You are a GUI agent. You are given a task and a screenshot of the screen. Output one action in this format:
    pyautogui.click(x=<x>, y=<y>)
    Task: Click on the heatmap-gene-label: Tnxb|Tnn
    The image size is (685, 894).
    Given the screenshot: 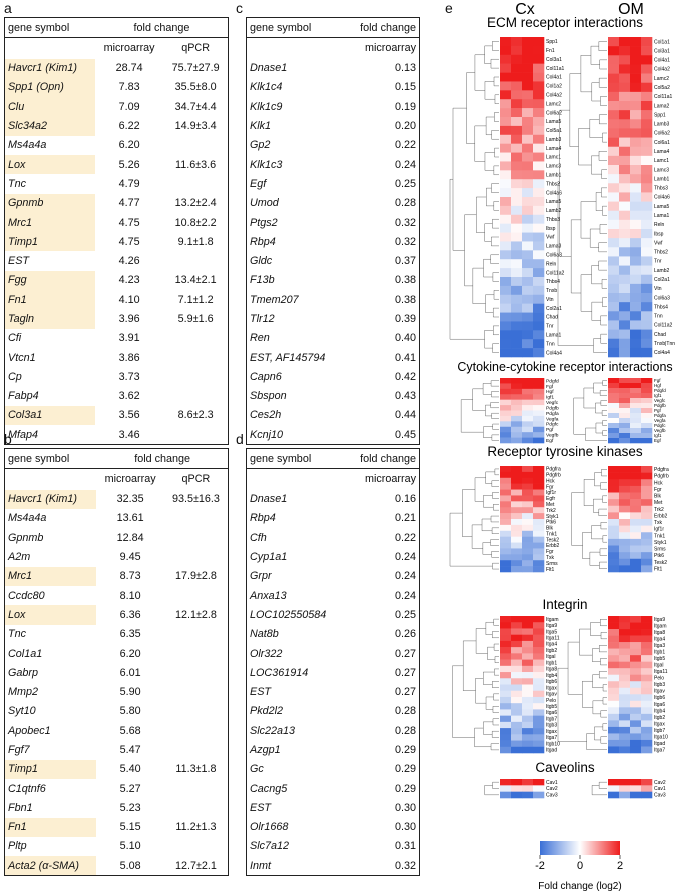 What is the action you would take?
    pyautogui.click(x=664, y=344)
    